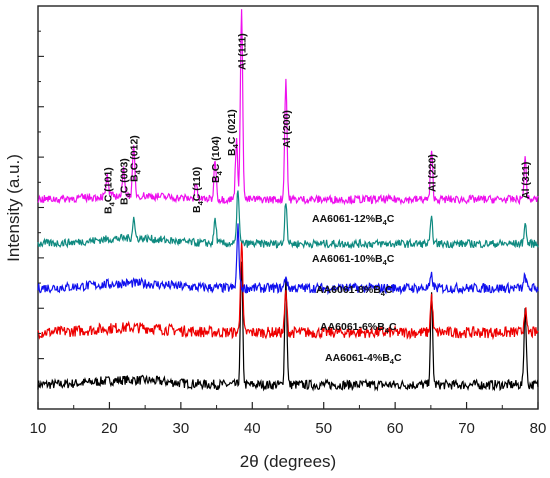 This screenshot has height=478, width=550. What do you see at coordinates (466, 428) in the screenshot?
I see `x-tick-label: 70` at bounding box center [466, 428].